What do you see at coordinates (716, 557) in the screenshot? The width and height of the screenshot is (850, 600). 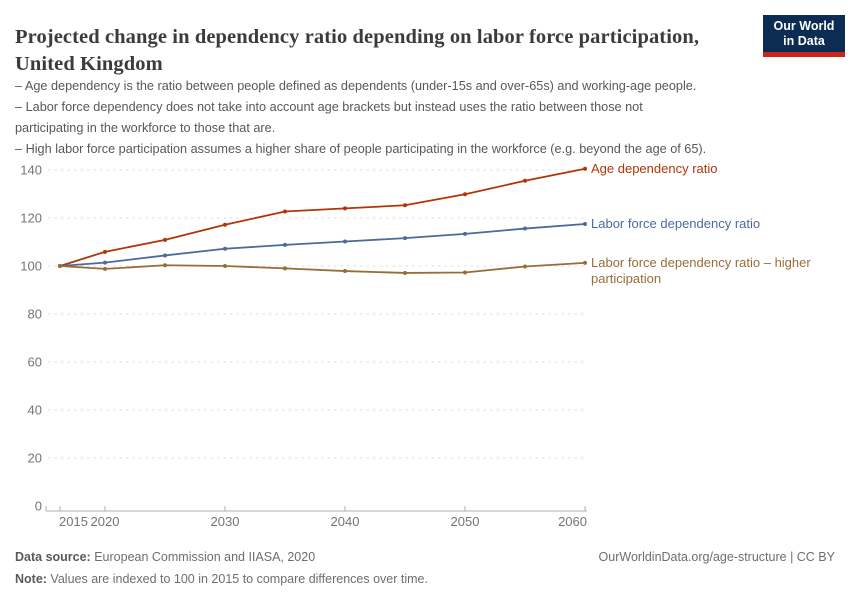 I see `owid-link: OurWorldinData.org/age-structure | CC BY` at bounding box center [716, 557].